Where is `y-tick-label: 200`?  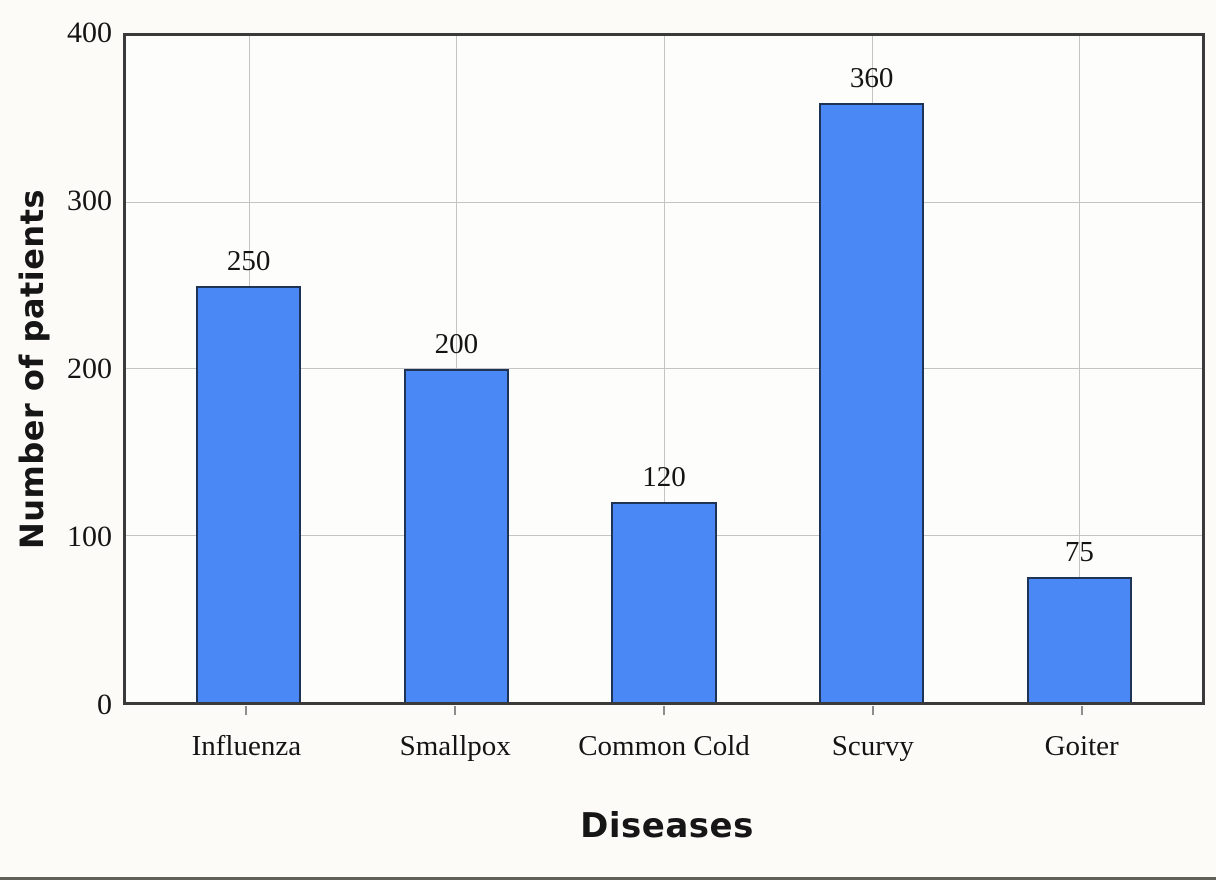 y-tick-label: 200 is located at coordinates (89, 368).